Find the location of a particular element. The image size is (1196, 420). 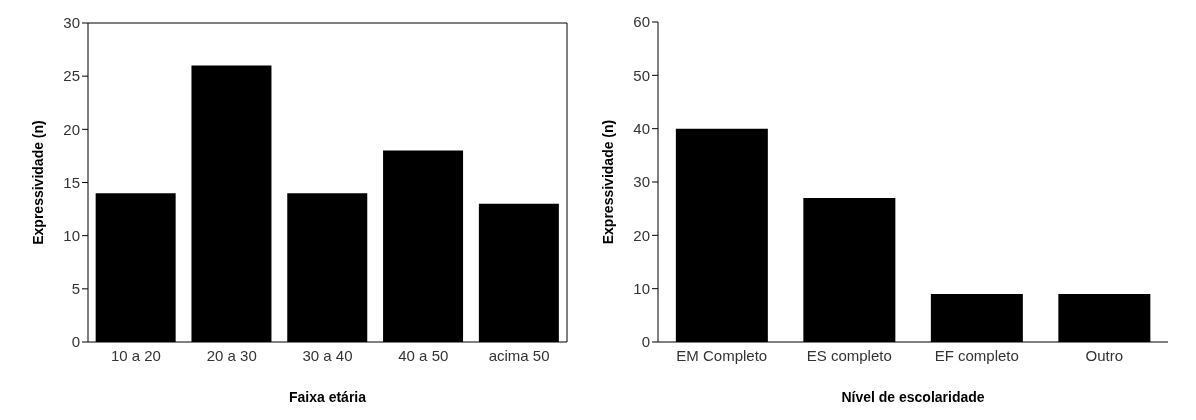

x-tick-label: EM Completo is located at coordinates (722, 355).